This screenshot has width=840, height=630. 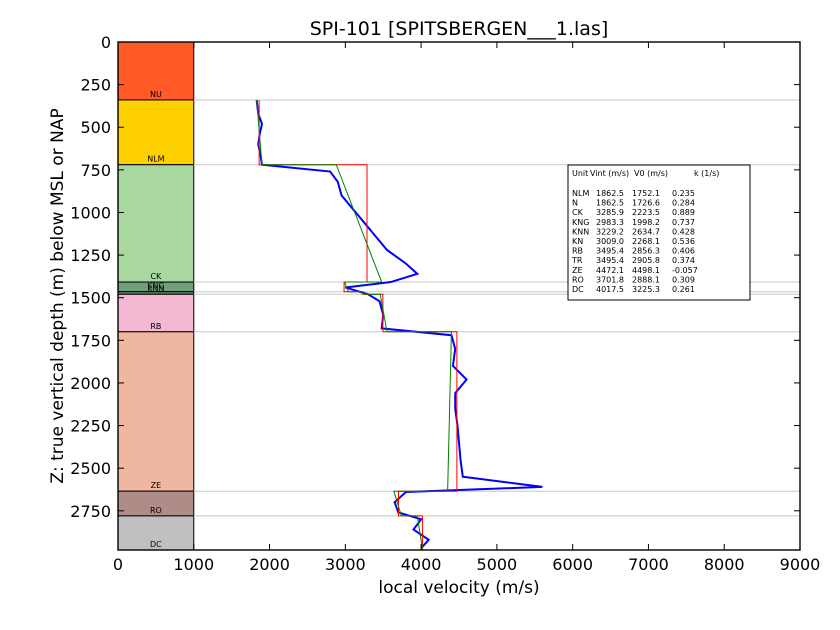 I want to click on legend-cell-v0: 4498.1, so click(x=646, y=270).